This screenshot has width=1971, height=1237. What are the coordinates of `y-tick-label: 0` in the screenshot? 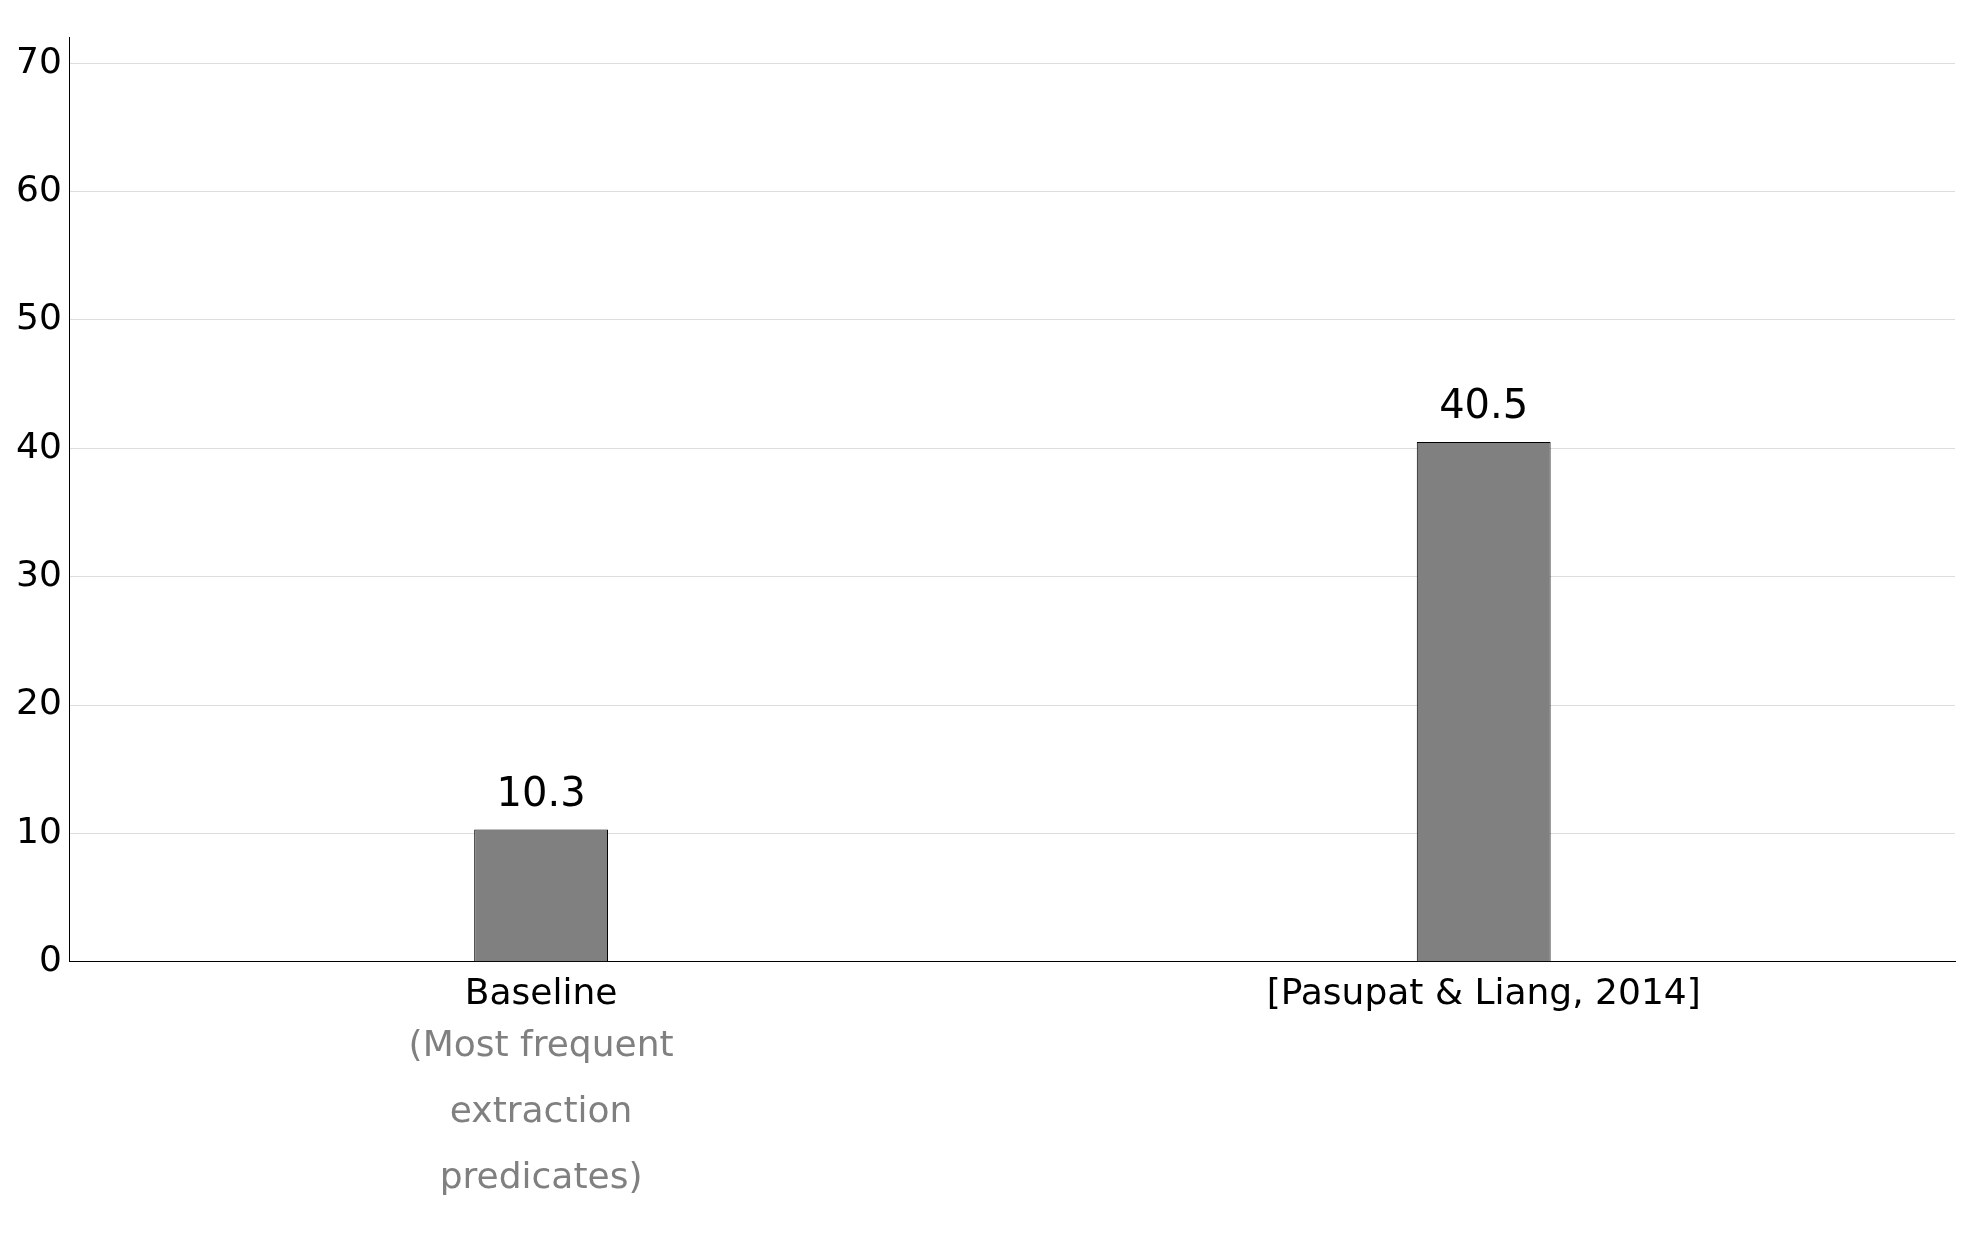 It's located at (50, 959).